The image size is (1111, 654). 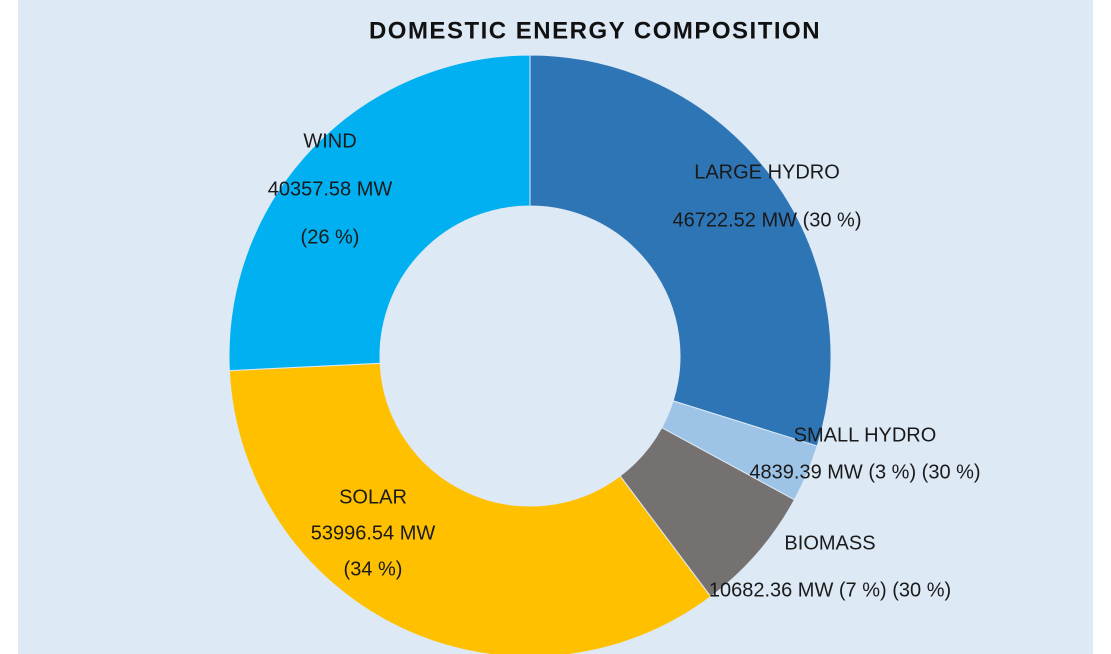 I want to click on slice-value-label: (34 %), so click(x=373, y=569).